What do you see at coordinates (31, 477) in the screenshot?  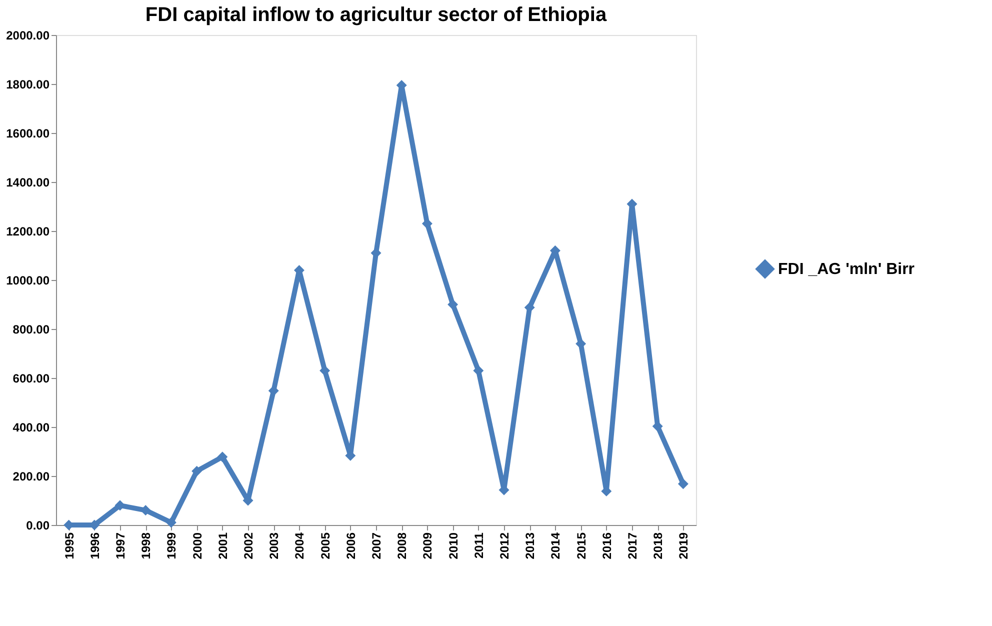 I see `y-tick-label: 200.00` at bounding box center [31, 477].